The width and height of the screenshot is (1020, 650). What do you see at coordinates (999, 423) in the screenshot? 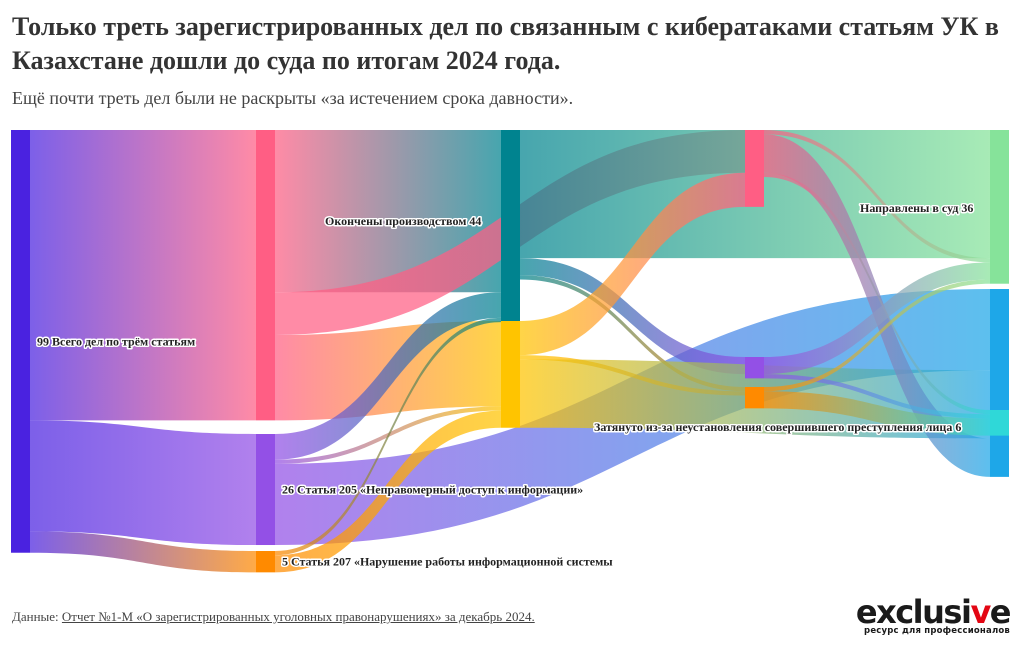
I see `node-unresolved` at bounding box center [999, 423].